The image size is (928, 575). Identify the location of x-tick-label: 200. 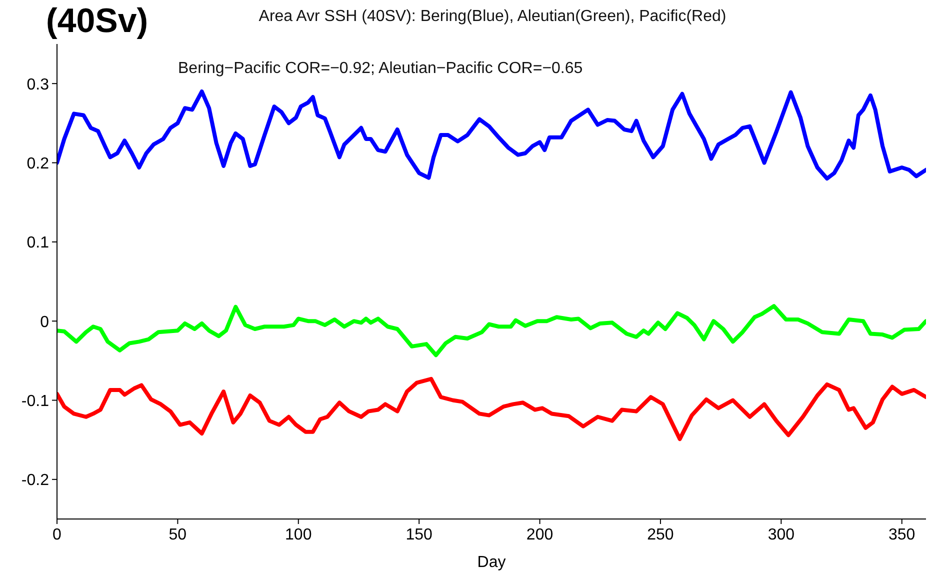
(540, 535).